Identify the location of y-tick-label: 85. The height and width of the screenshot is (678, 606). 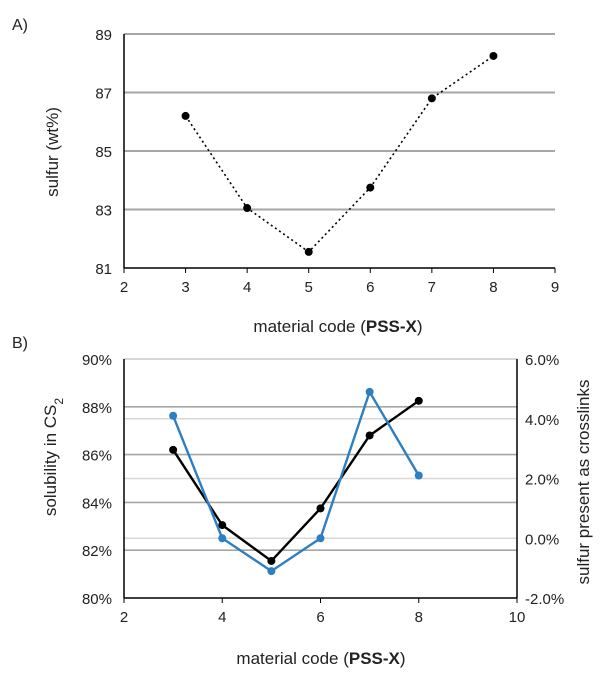
(103, 152).